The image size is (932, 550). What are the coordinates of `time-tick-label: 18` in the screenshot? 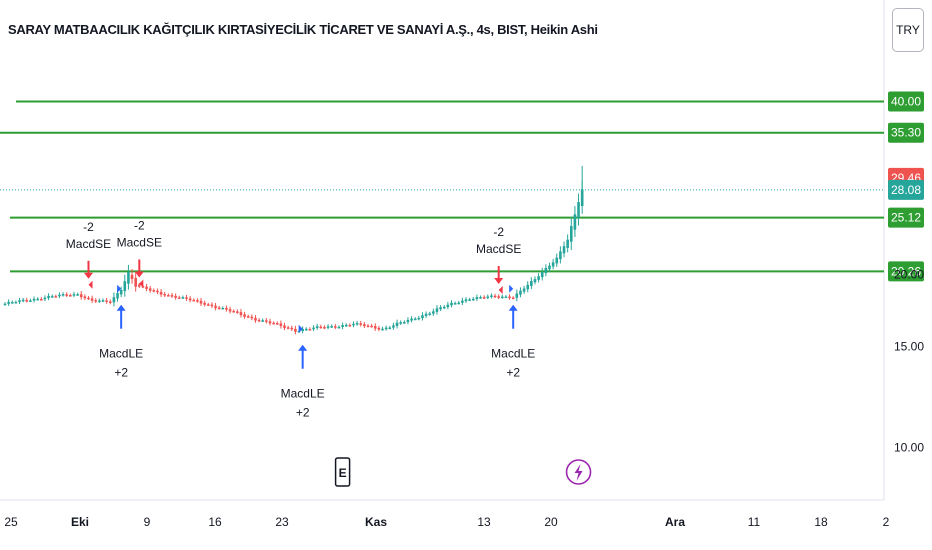 It's located at (821, 522).